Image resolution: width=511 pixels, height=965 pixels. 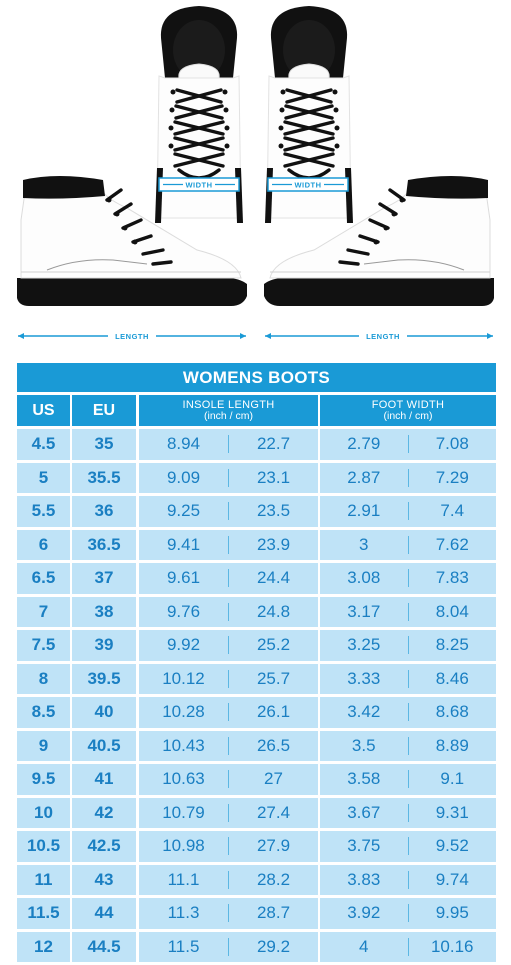 What do you see at coordinates (43, 544) in the screenshot?
I see `cell-us: 6` at bounding box center [43, 544].